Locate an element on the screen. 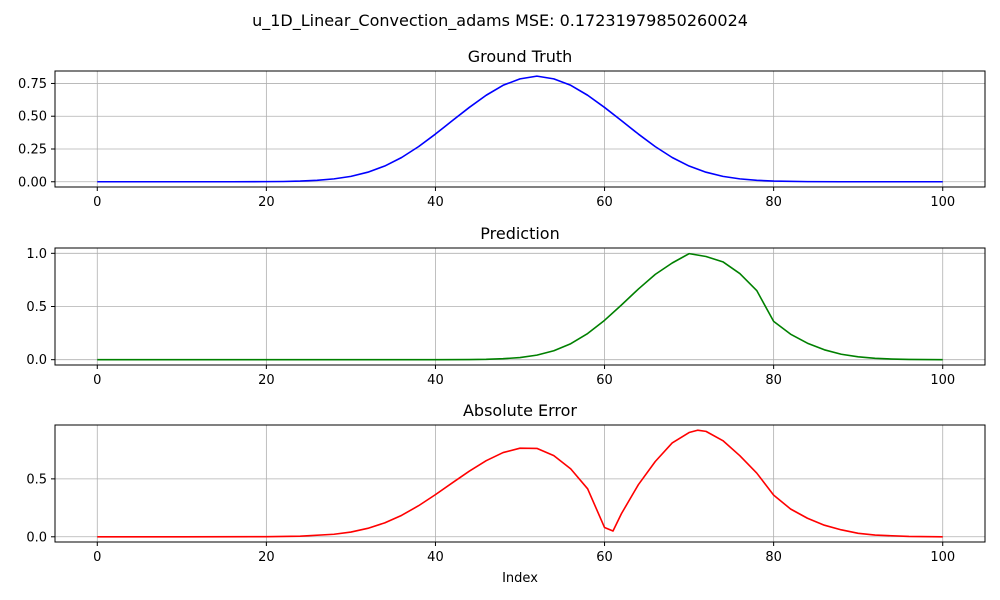  y-tick-label: 0.00 is located at coordinates (32, 182).